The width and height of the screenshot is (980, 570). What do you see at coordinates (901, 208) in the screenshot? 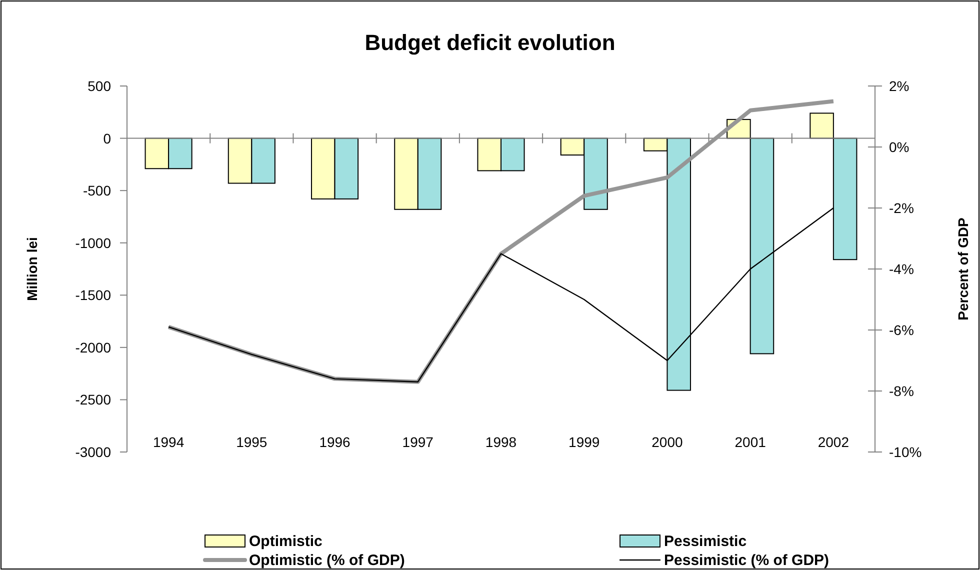
I see `y2-tick-label: -2%` at bounding box center [901, 208].